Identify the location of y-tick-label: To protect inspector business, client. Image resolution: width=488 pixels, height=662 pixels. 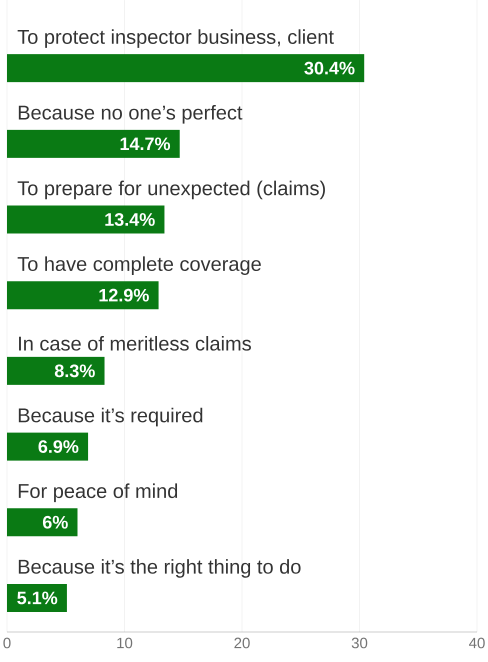
(176, 38).